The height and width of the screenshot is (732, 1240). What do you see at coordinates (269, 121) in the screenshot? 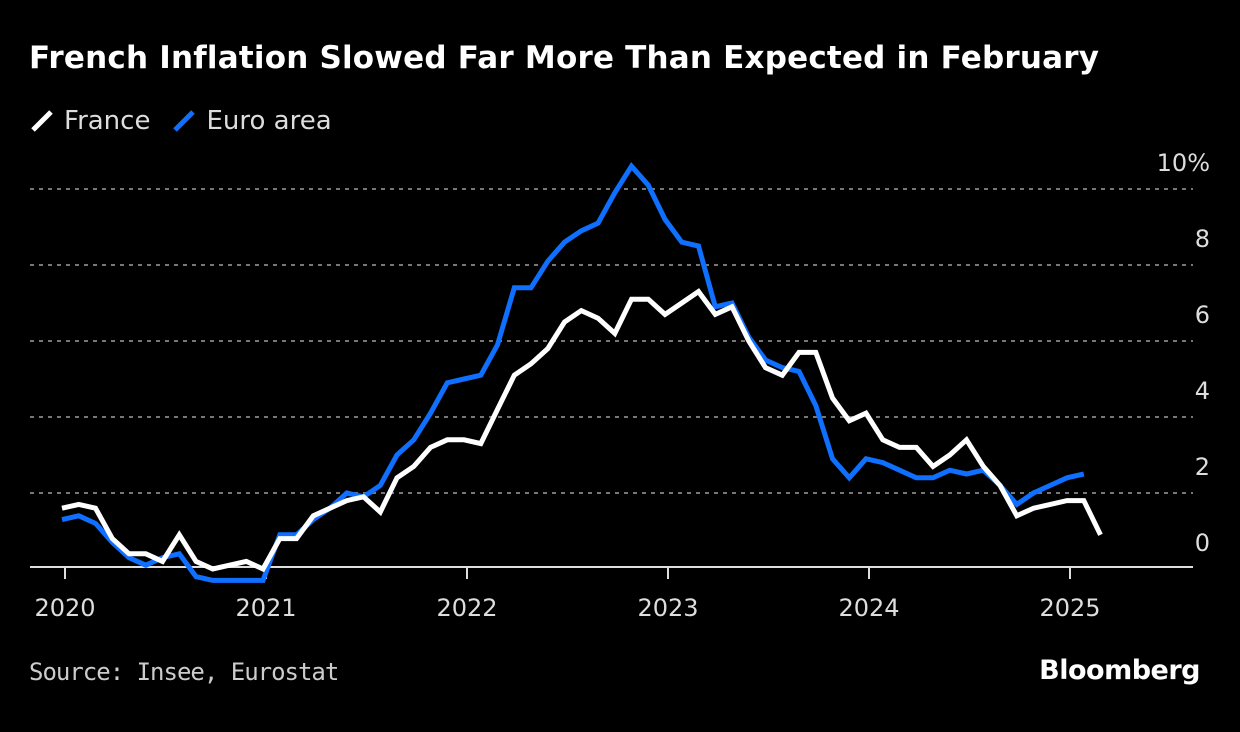
I see `legend-label-euro-area: Euro area` at bounding box center [269, 121].